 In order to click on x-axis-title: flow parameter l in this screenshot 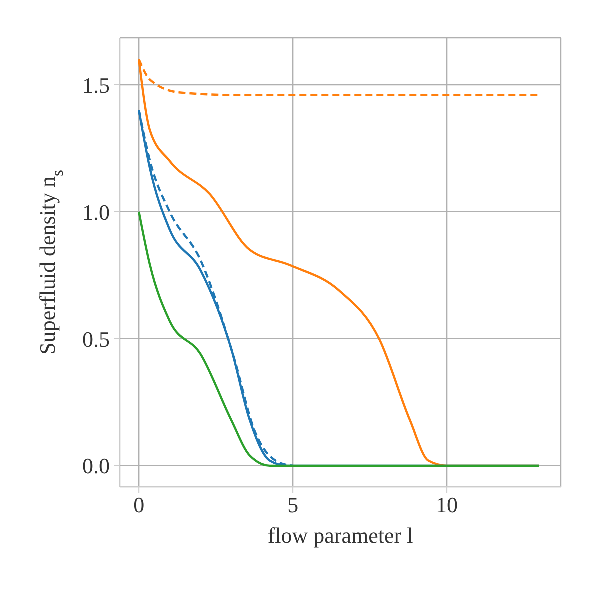, I will do `click(341, 535)`.